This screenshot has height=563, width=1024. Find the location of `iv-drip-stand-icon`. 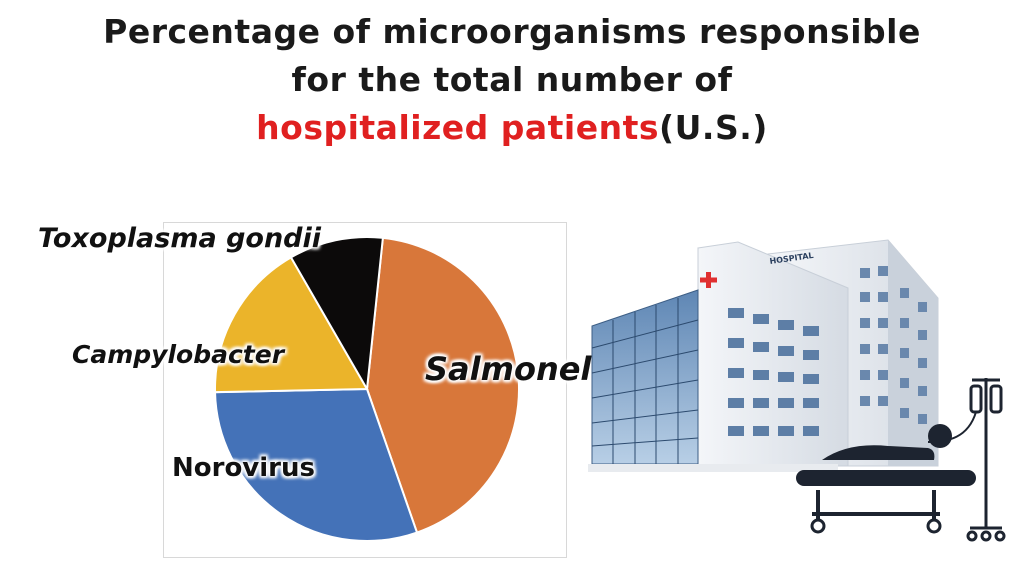

iv-drip-stand-icon is located at coordinates (966, 460).